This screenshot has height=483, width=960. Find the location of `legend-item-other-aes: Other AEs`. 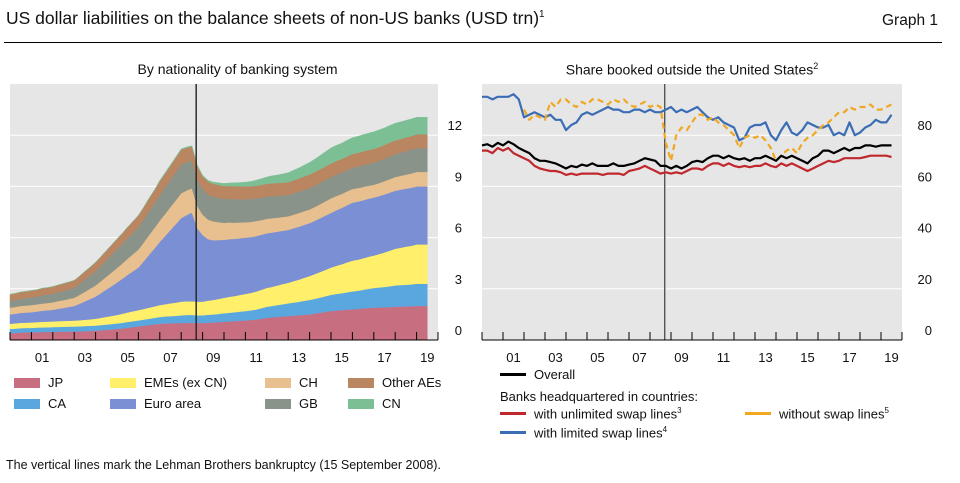

legend-item-other-aes: Other AEs is located at coordinates (394, 382).